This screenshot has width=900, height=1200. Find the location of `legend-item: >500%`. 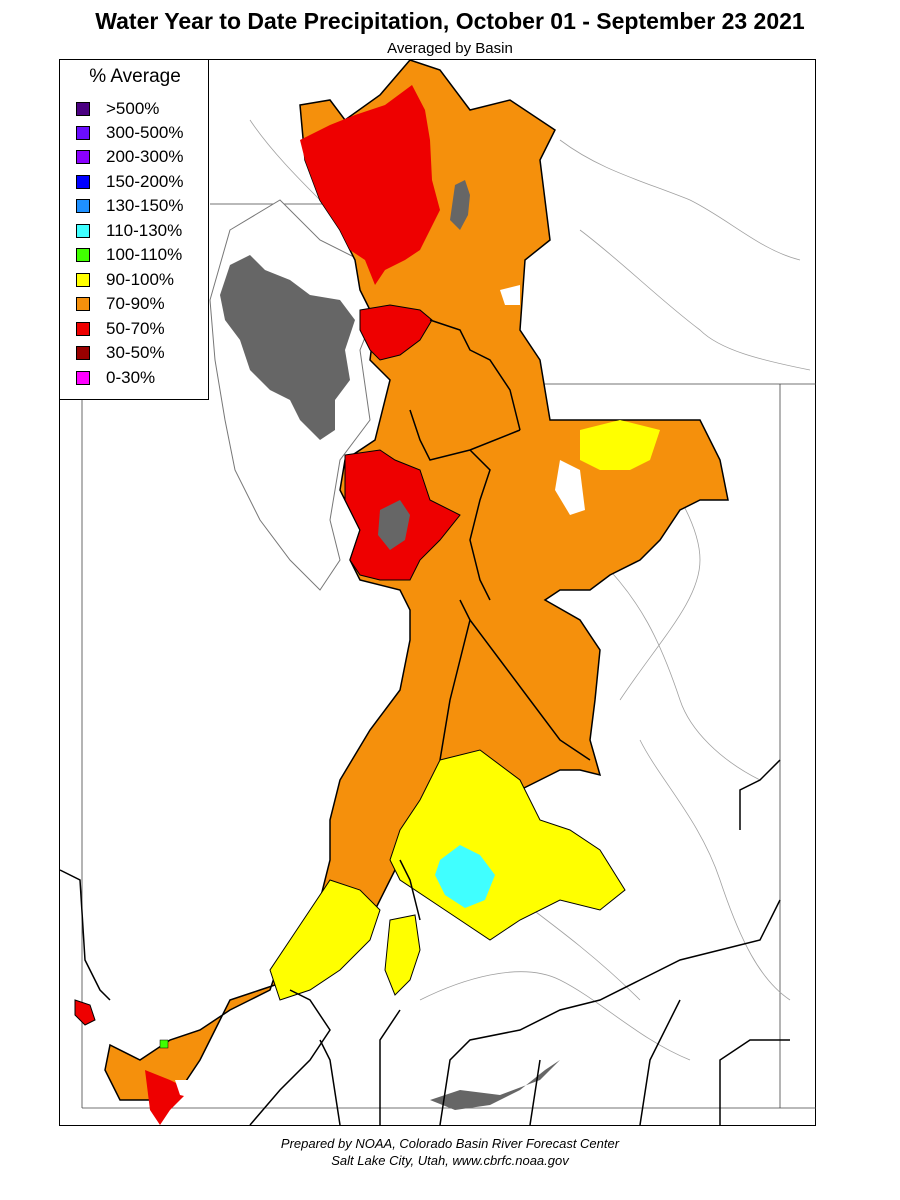

legend-item: >500% is located at coordinates (117, 109).